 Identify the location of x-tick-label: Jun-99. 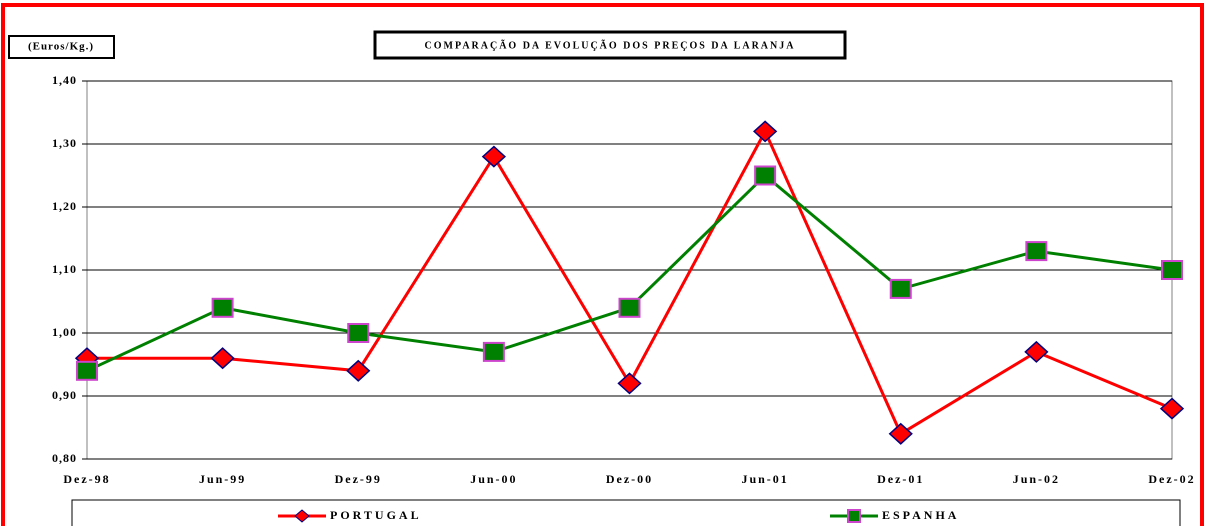
(222, 479).